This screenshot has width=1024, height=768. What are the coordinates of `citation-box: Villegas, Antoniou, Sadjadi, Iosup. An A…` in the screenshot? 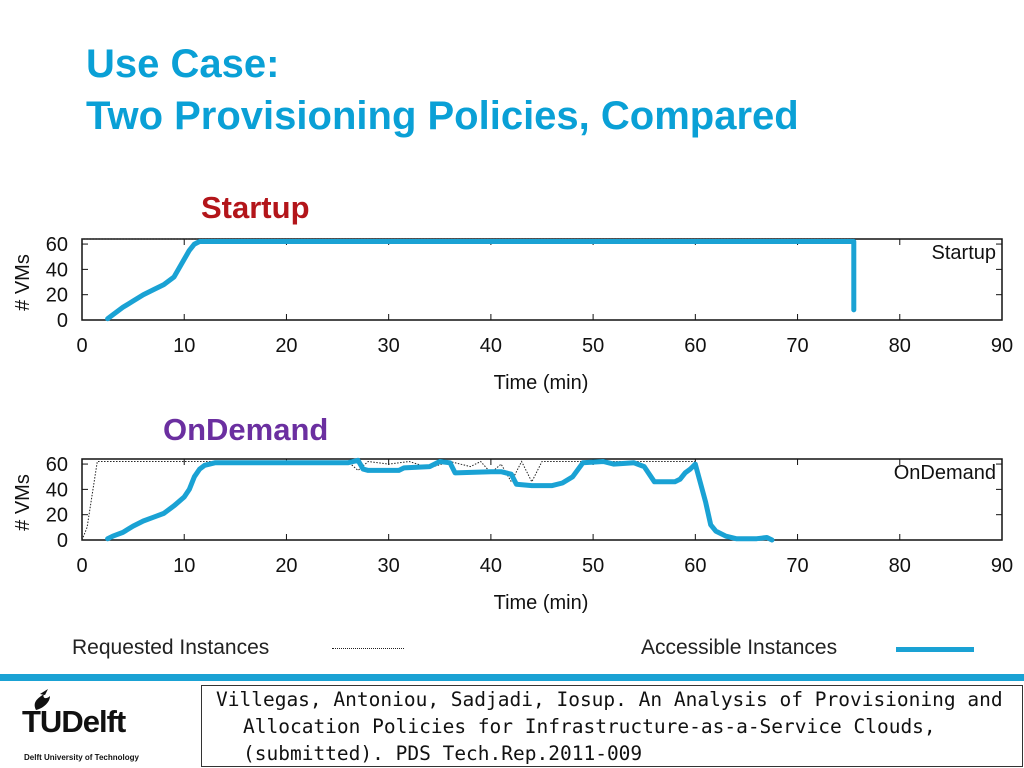 It's located at (612, 726).